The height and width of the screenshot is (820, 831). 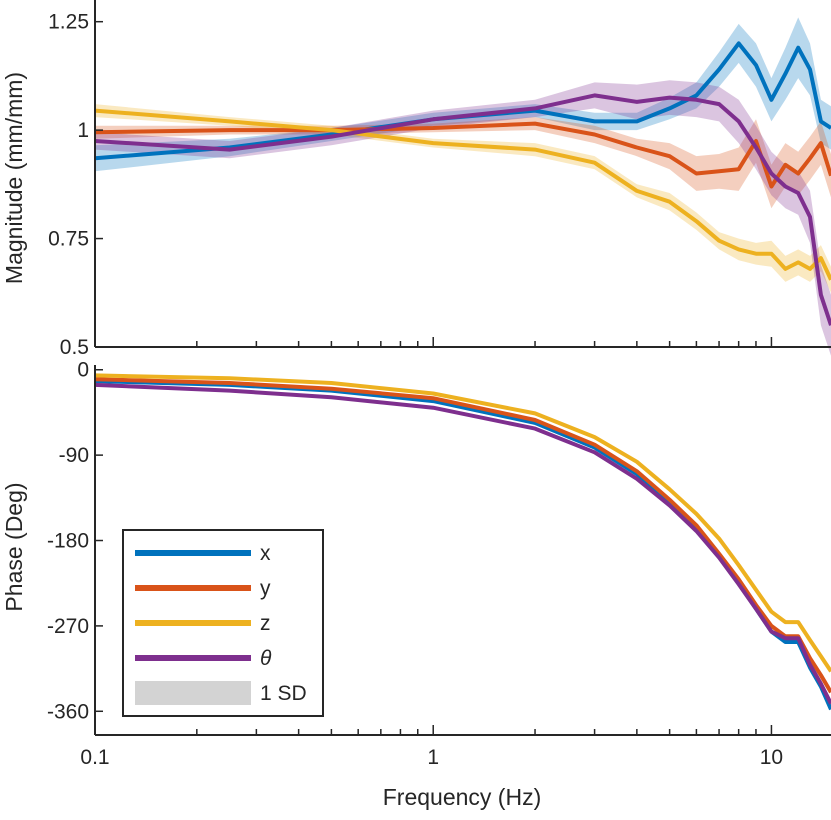 I want to click on legend-label-x: x, so click(x=265, y=553).